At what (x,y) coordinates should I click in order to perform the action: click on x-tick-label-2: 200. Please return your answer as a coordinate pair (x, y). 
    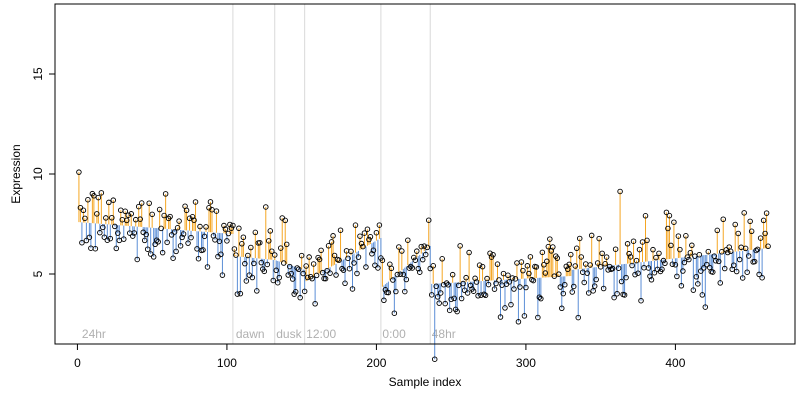
    Looking at the image, I should click on (376, 363).